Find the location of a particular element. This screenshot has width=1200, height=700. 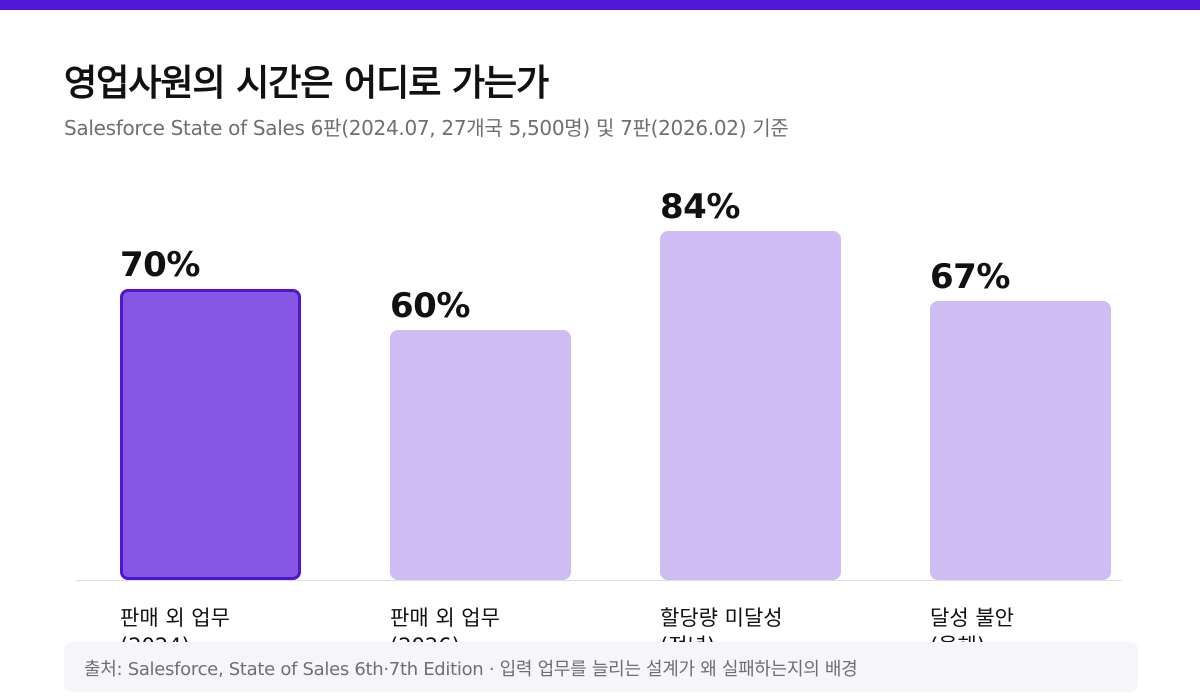

category-label-line: 할당량 미달성 is located at coordinates (721, 618).